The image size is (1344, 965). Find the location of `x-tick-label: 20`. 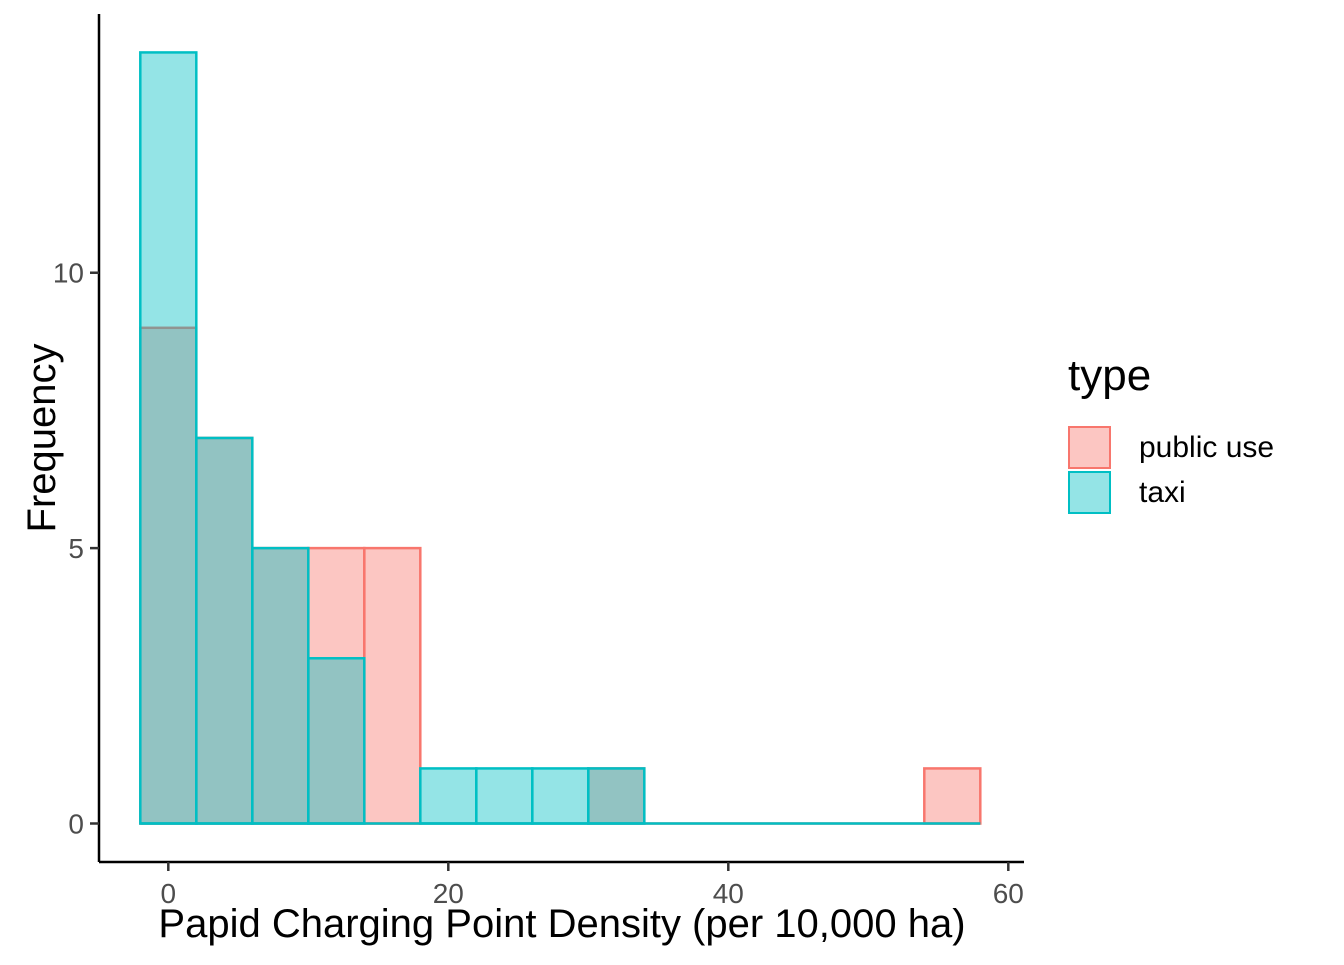

x-tick-label: 20 is located at coordinates (448, 893).